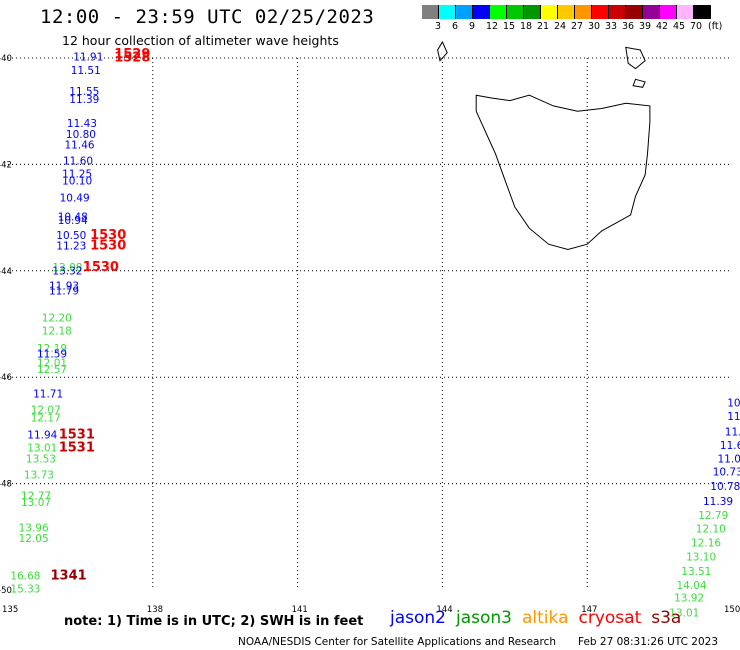  Describe the element at coordinates (577, 26) in the screenshot. I see `legend-label: 27` at that location.